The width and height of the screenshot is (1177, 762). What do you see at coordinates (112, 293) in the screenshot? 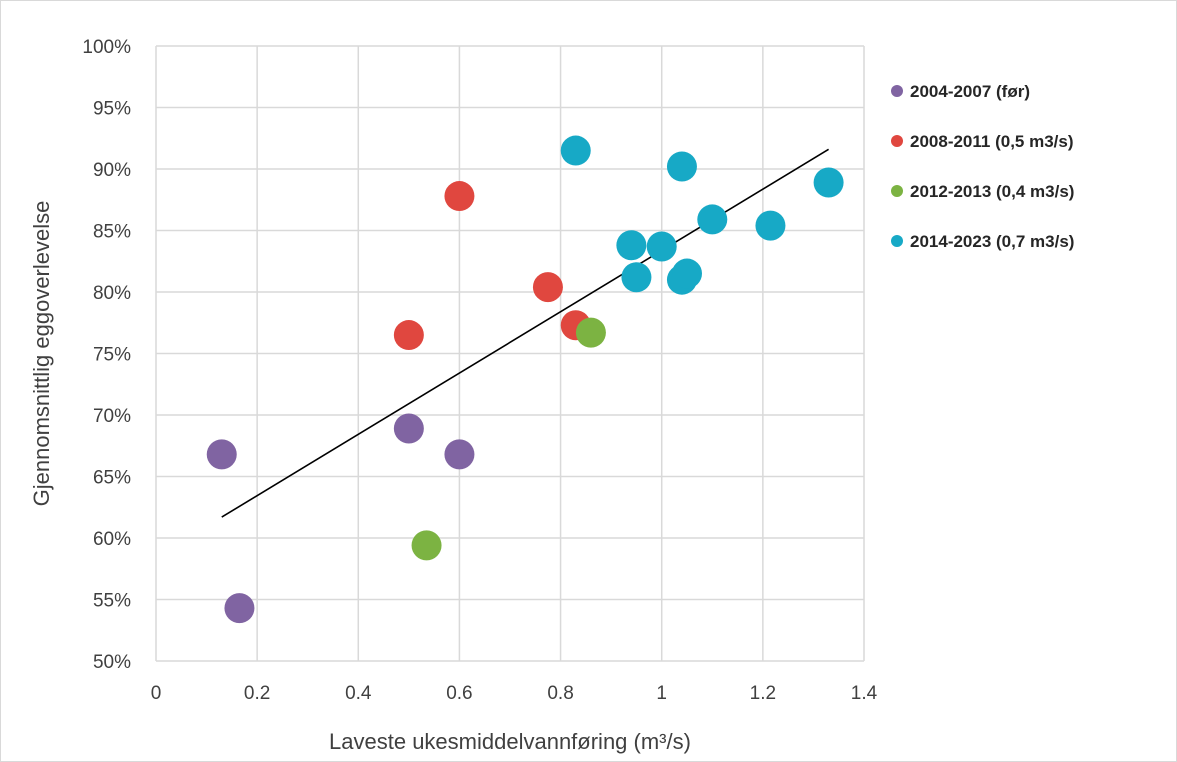
I see `y-tick-label: 80%` at bounding box center [112, 293].